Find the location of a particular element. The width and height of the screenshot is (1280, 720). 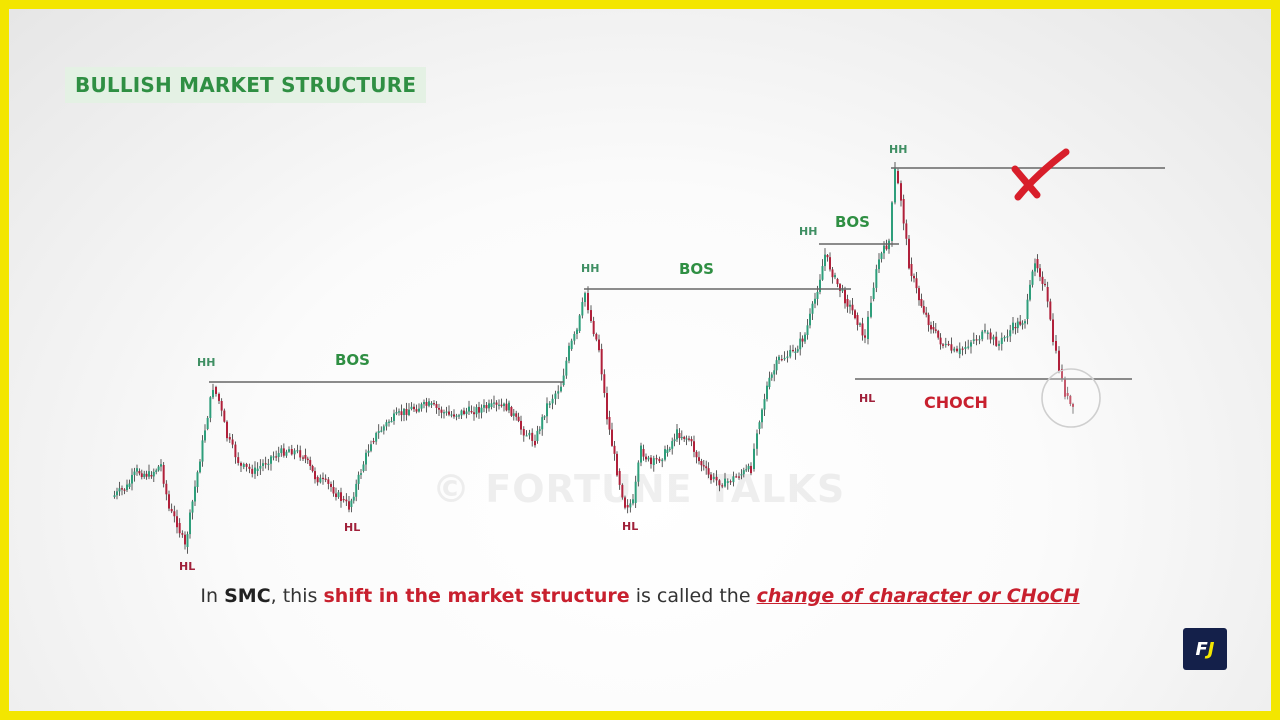

red-x-mark-icon is located at coordinates (1040, 174).